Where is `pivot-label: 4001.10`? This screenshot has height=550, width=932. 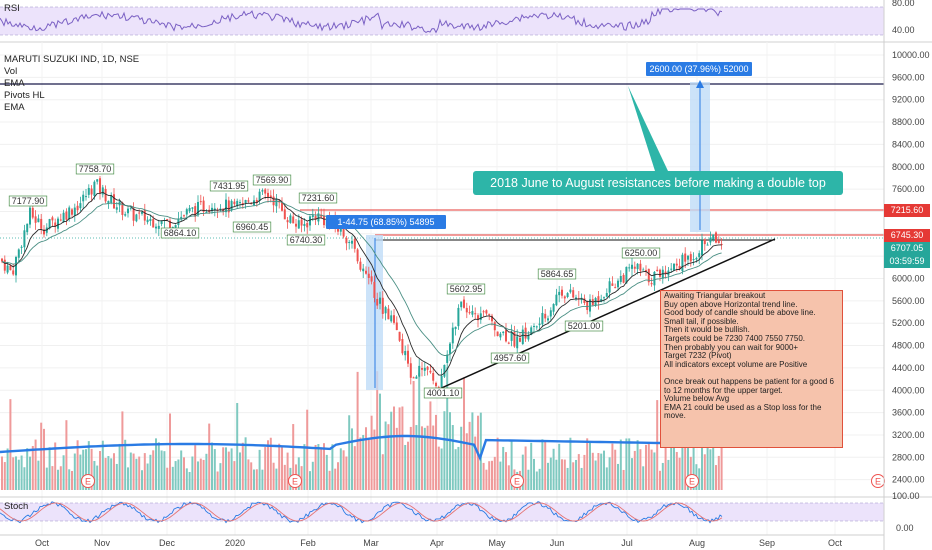
pivot-label: 4001.10 is located at coordinates (443, 393).